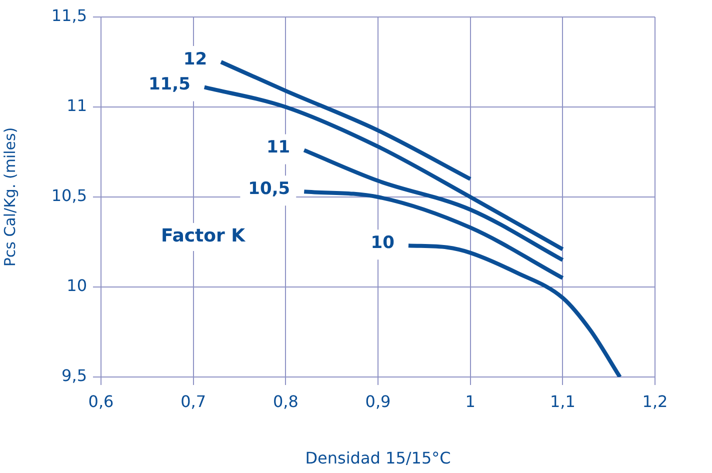  What do you see at coordinates (378, 401) in the screenshot?
I see `x-tick-label: 0,9` at bounding box center [378, 401].